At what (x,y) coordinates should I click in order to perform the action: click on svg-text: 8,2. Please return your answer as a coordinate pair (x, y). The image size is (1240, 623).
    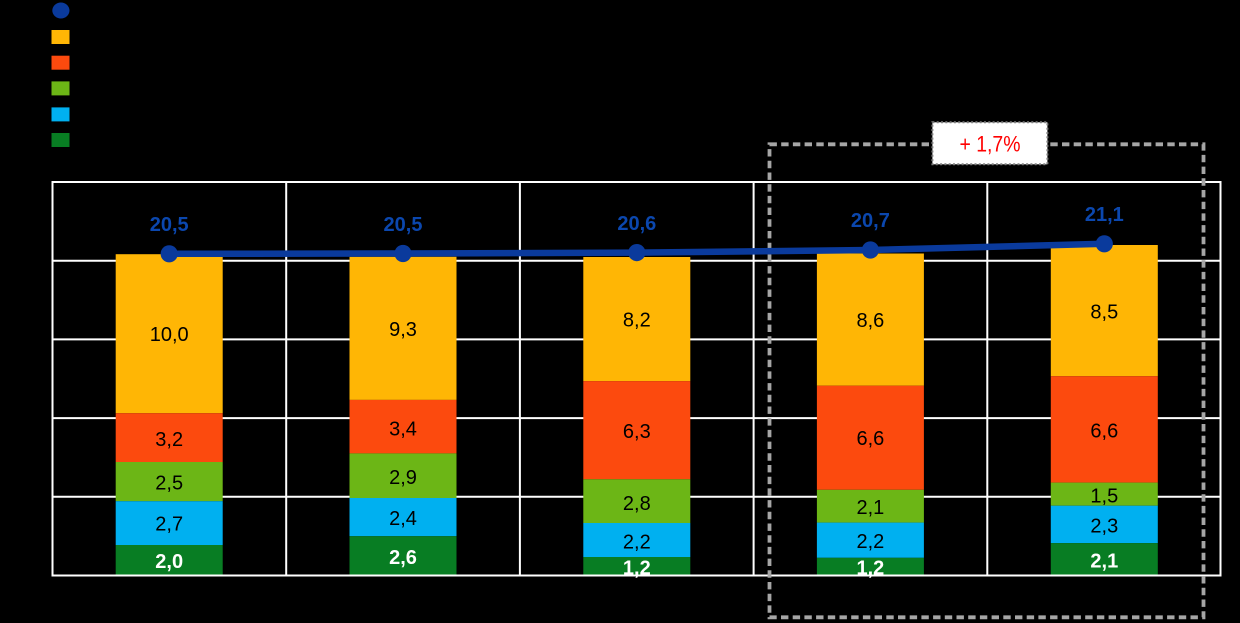
    Looking at the image, I should click on (637, 320).